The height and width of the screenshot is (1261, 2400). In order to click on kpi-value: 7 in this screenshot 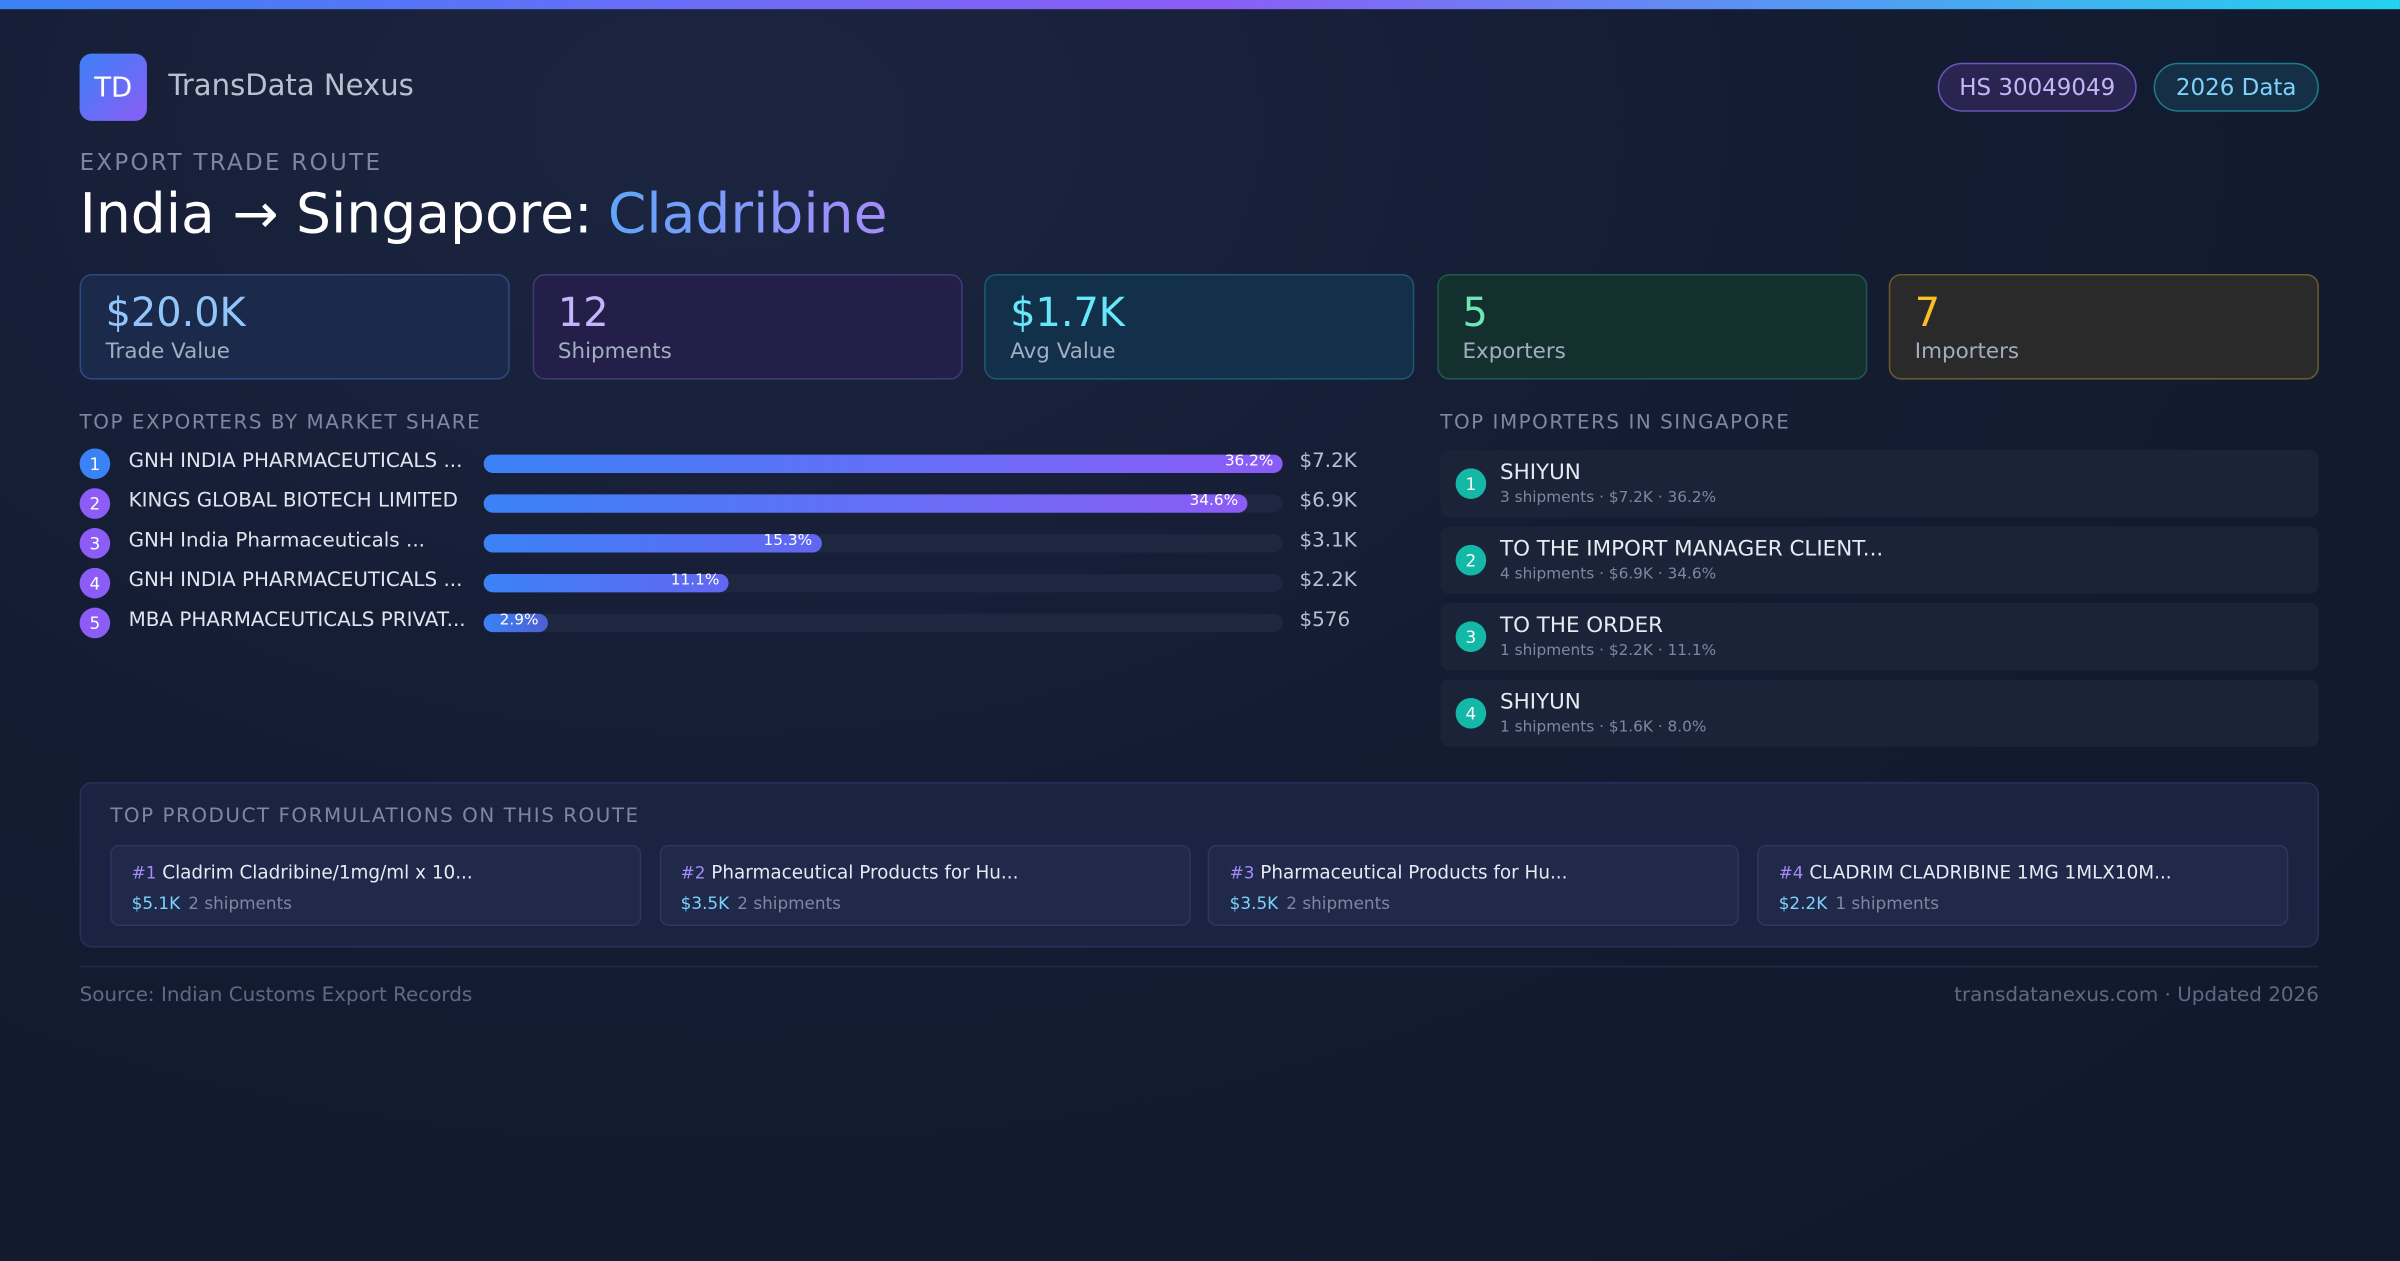, I will do `click(1927, 313)`.